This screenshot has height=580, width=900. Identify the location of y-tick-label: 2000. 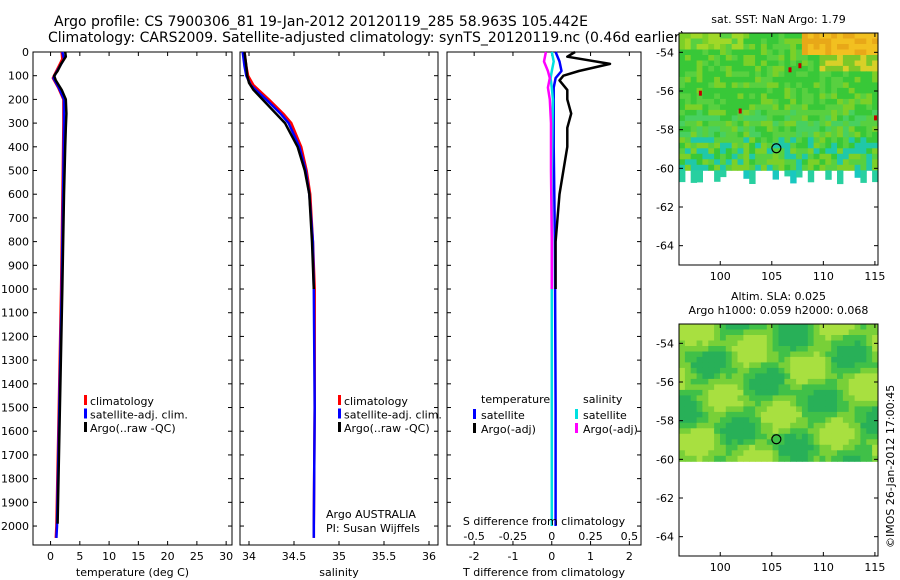
(15, 526).